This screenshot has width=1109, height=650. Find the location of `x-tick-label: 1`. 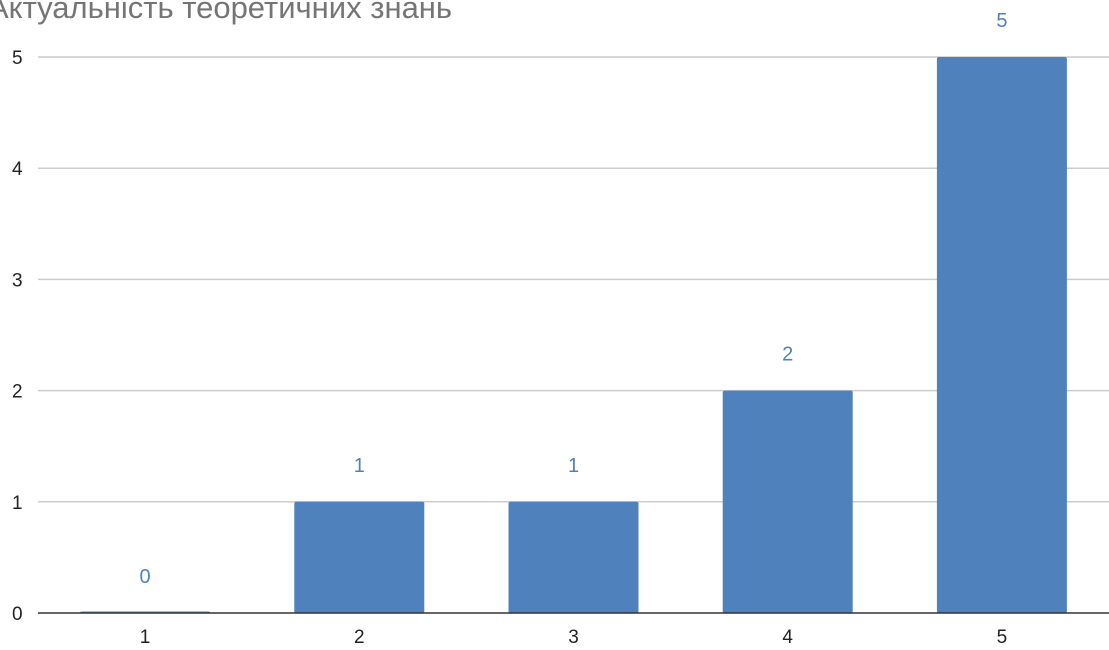

x-tick-label: 1 is located at coordinates (145, 637).